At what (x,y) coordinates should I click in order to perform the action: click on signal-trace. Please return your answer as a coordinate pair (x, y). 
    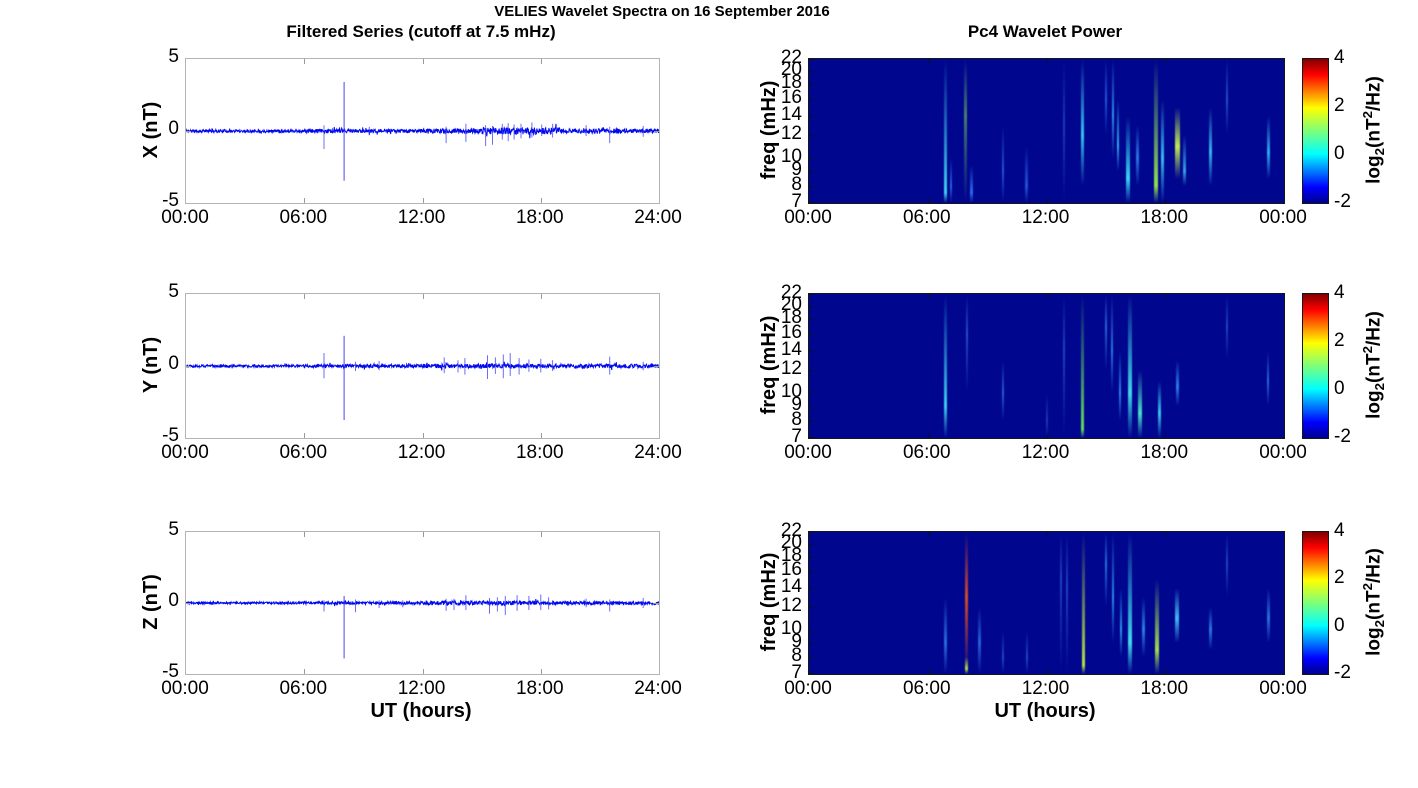
    Looking at the image, I should click on (422, 377).